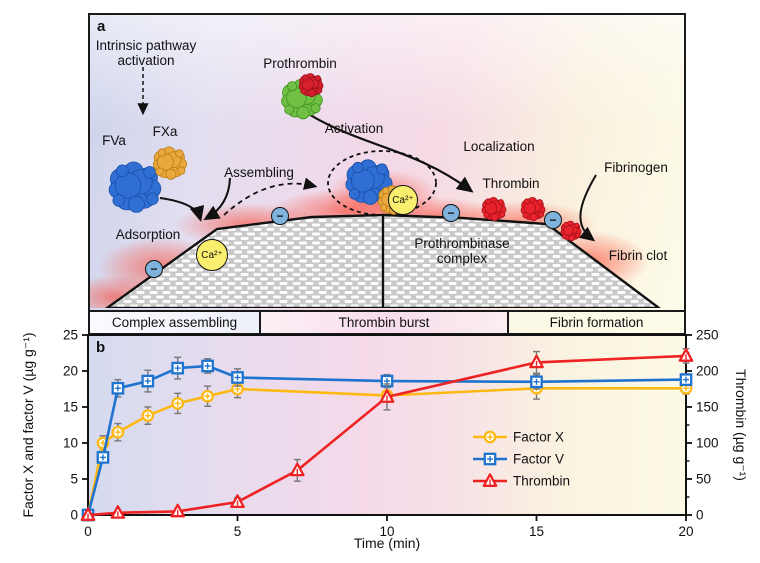 The height and width of the screenshot is (563, 760). What do you see at coordinates (707, 335) in the screenshot?
I see `yr-tick-label-250: 250` at bounding box center [707, 335].